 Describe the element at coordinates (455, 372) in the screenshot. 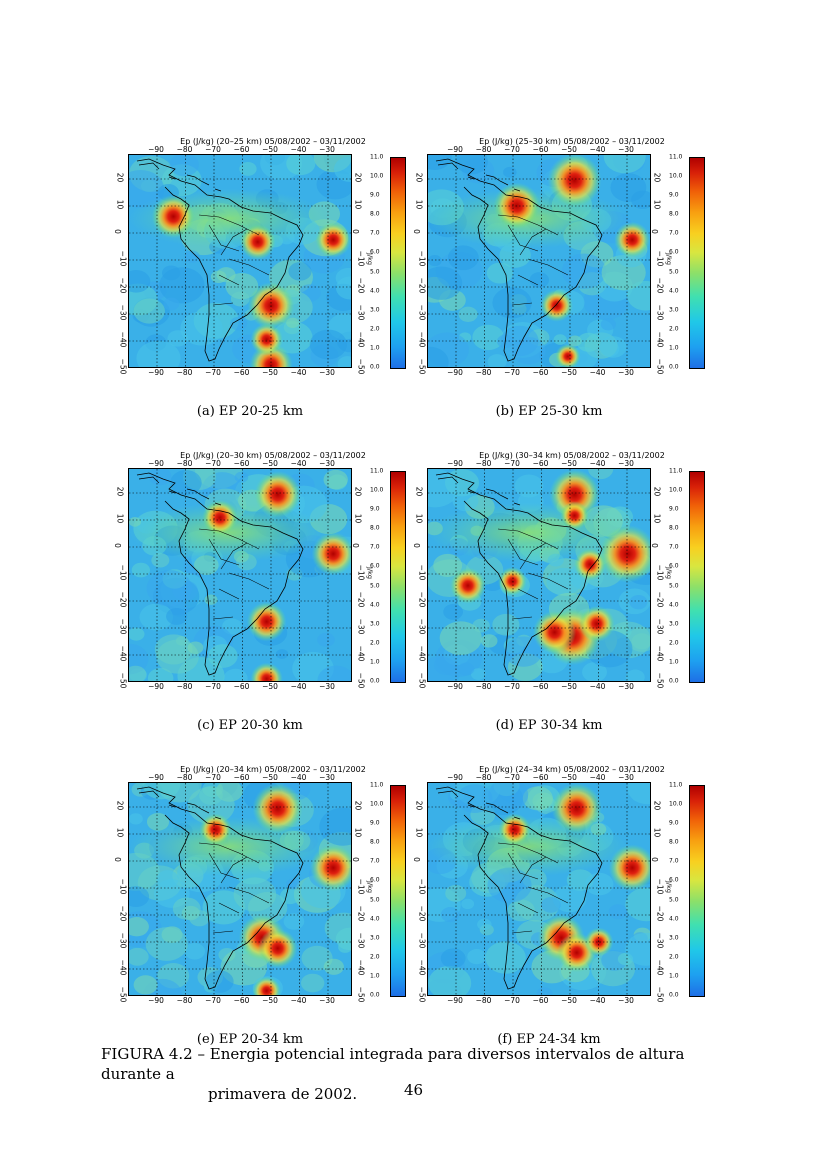

I see `lon-tick-label: −90` at that location.